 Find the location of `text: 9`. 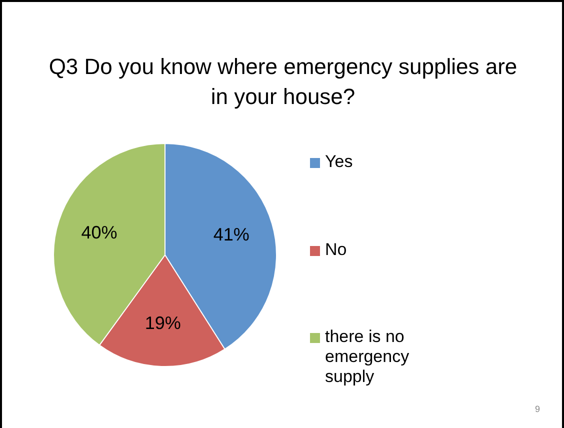

text: 9 is located at coordinates (537, 409).